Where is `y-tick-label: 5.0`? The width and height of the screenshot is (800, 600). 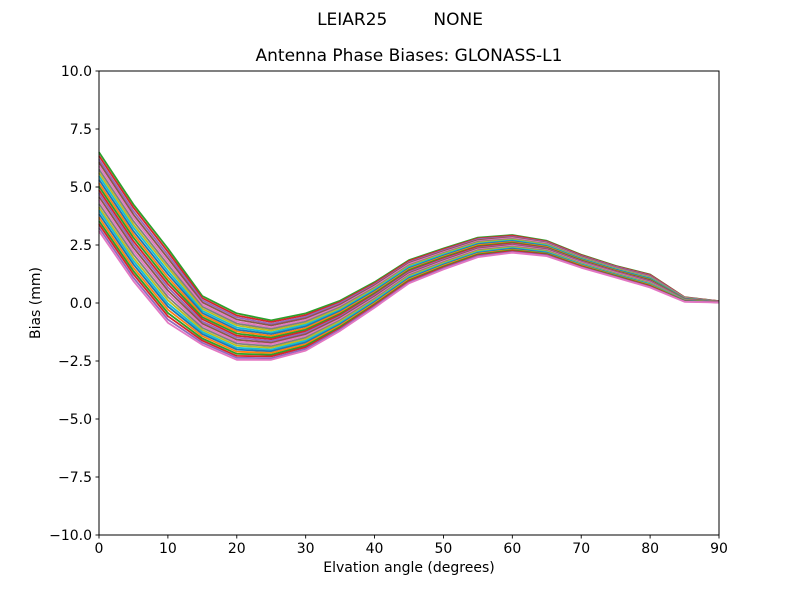 y-tick-label: 5.0 is located at coordinates (81, 188).